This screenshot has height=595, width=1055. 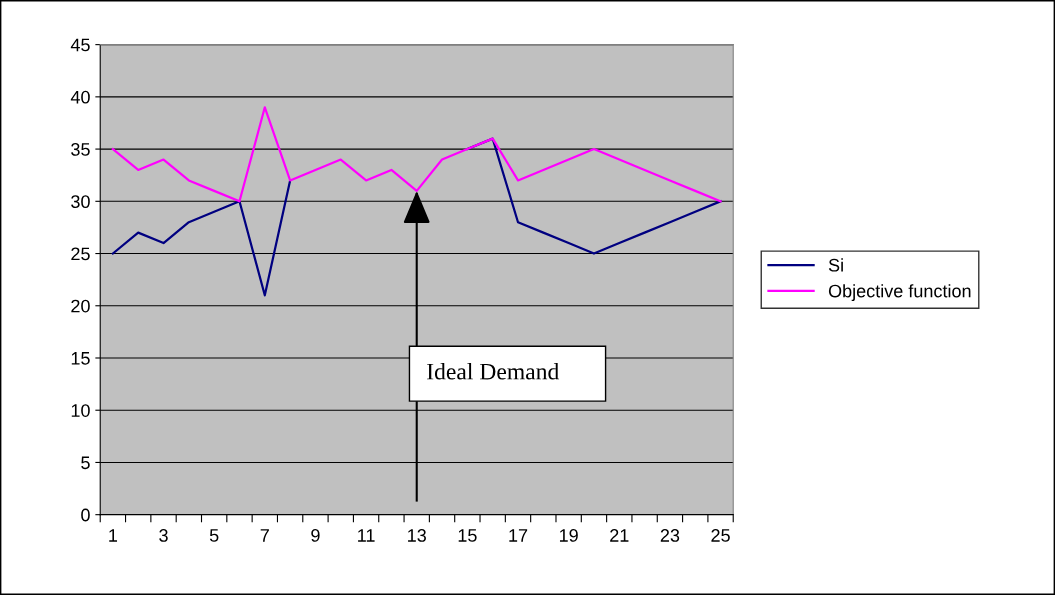 I want to click on x-tick-label: 19, so click(x=568, y=535).